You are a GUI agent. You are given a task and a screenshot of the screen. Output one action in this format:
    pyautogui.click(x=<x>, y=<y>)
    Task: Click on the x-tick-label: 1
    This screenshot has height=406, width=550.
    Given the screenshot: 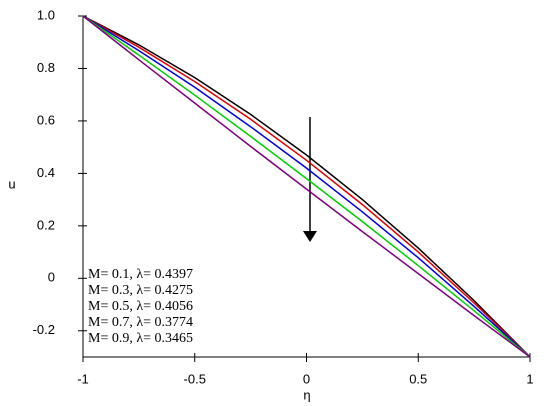 What is the action you would take?
    pyautogui.click(x=529, y=378)
    